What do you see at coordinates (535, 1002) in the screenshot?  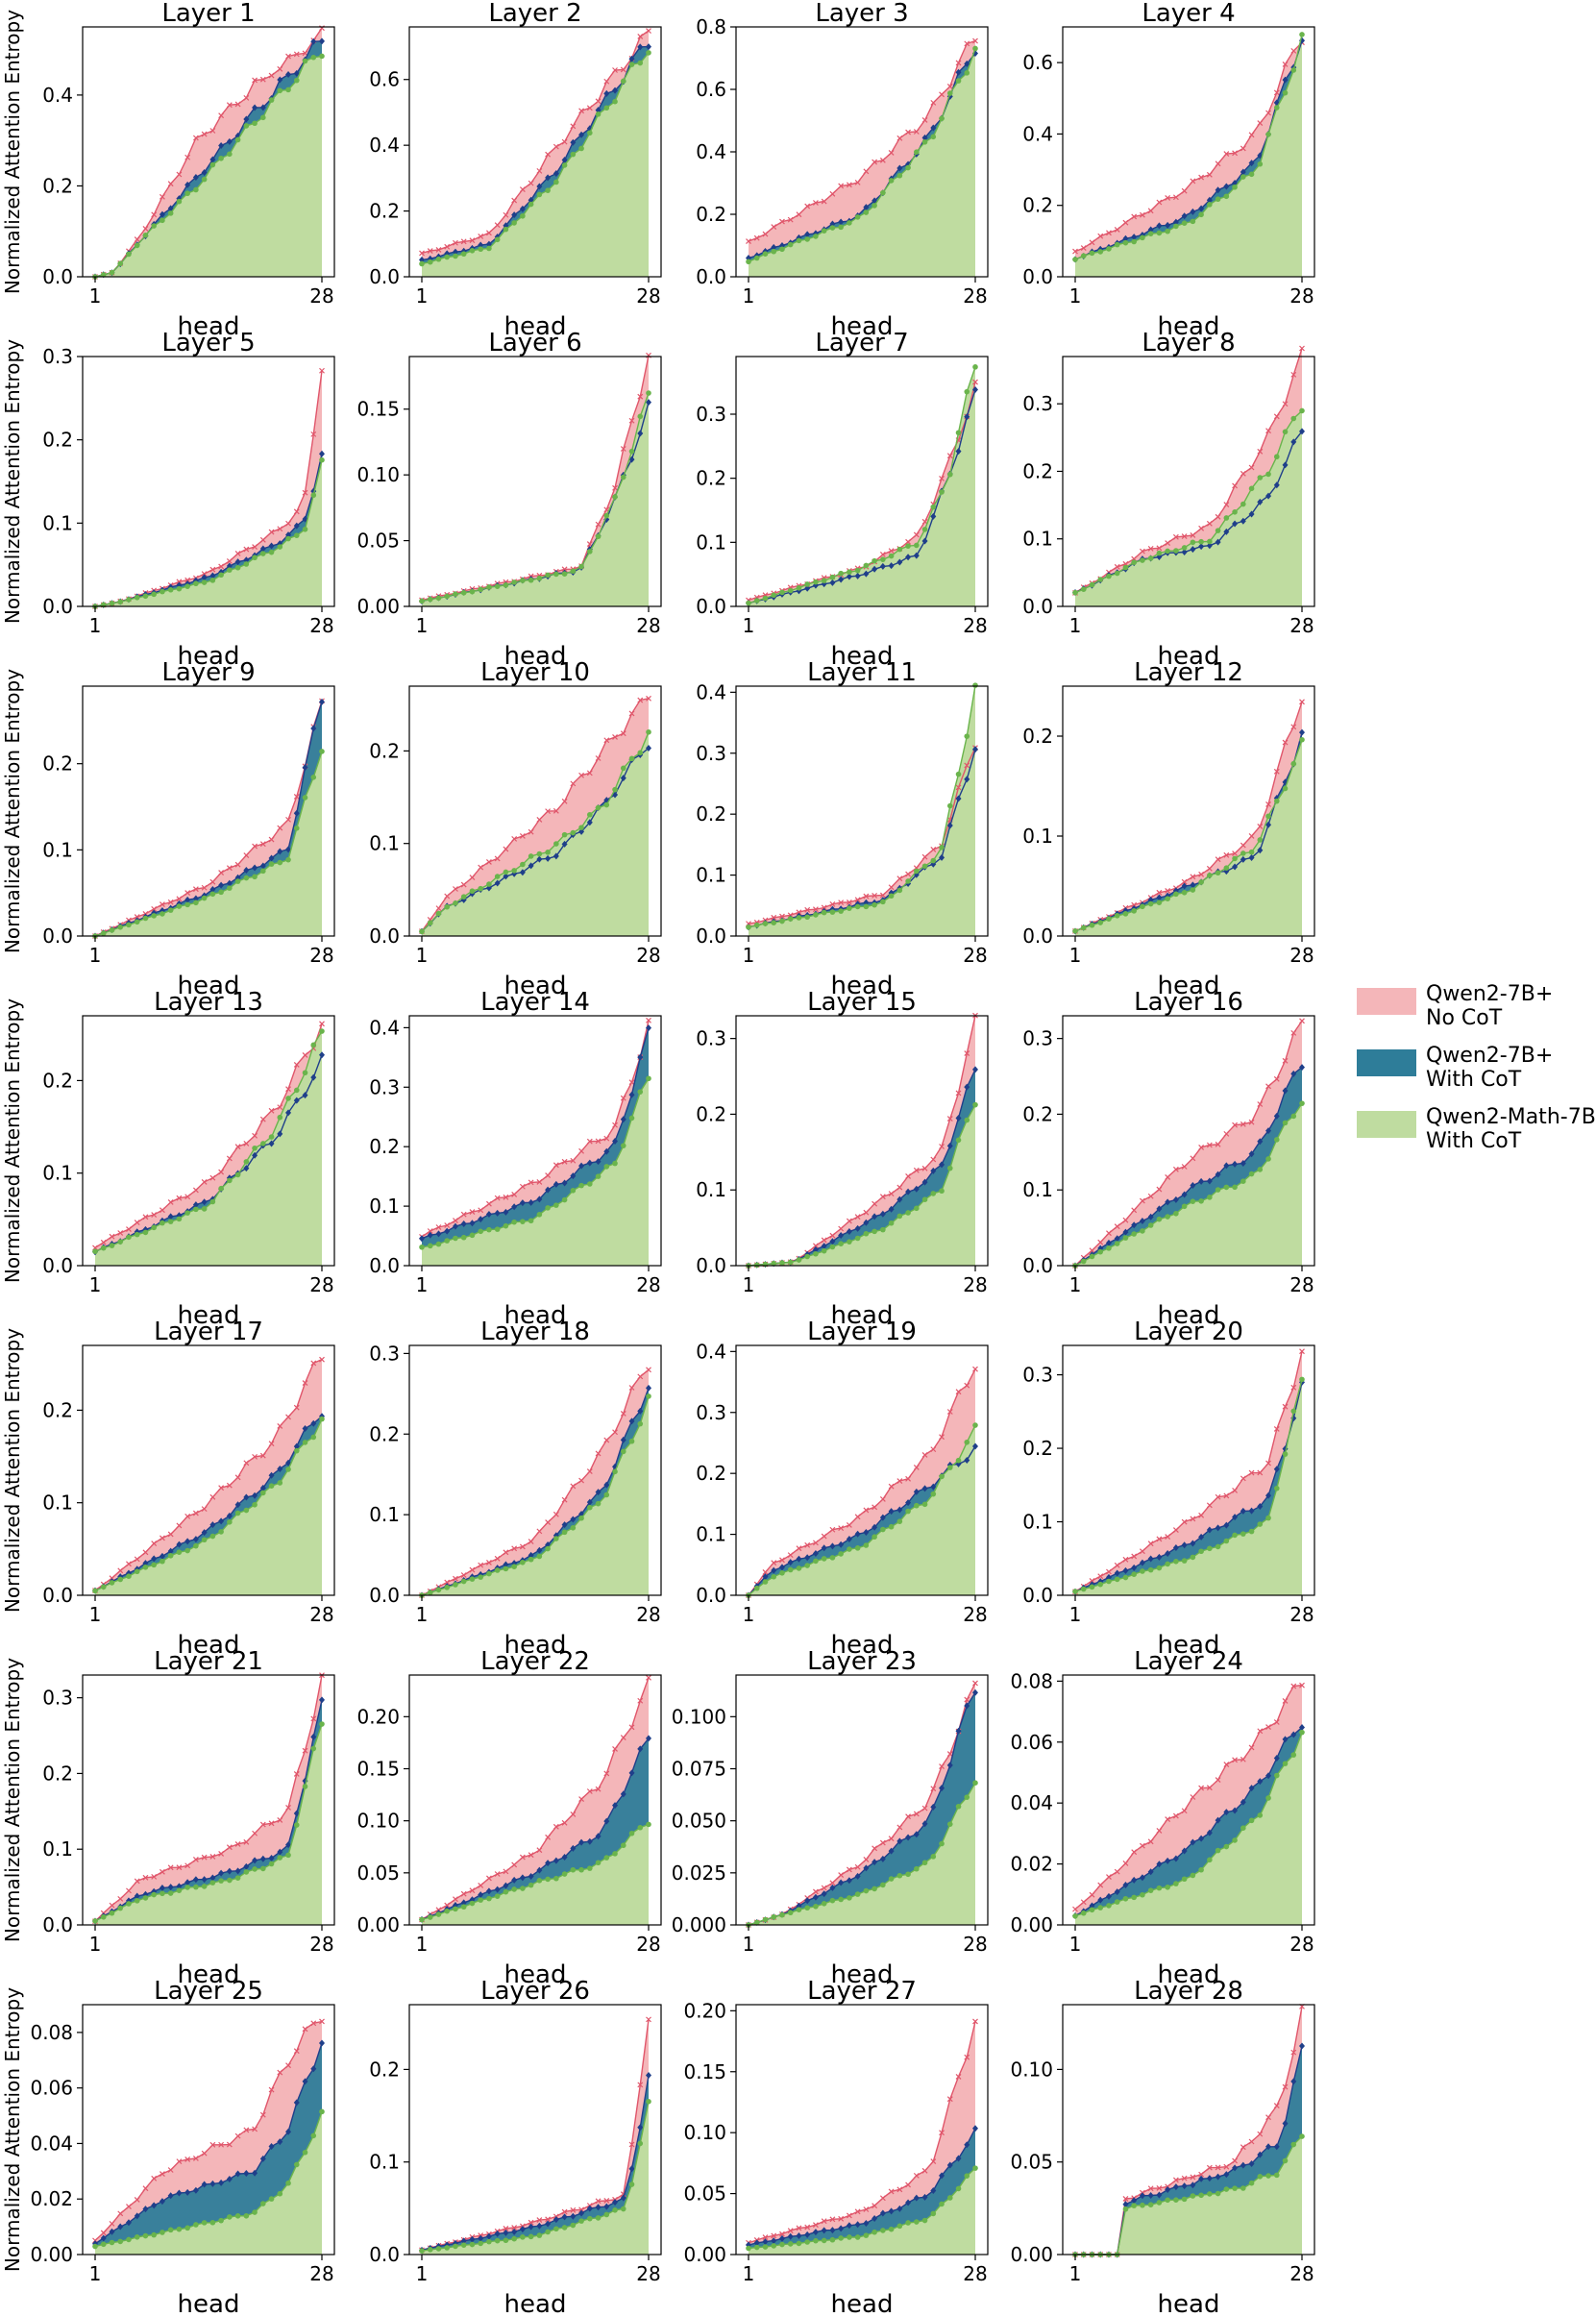 I see `subplot-title: Layer 14` at bounding box center [535, 1002].